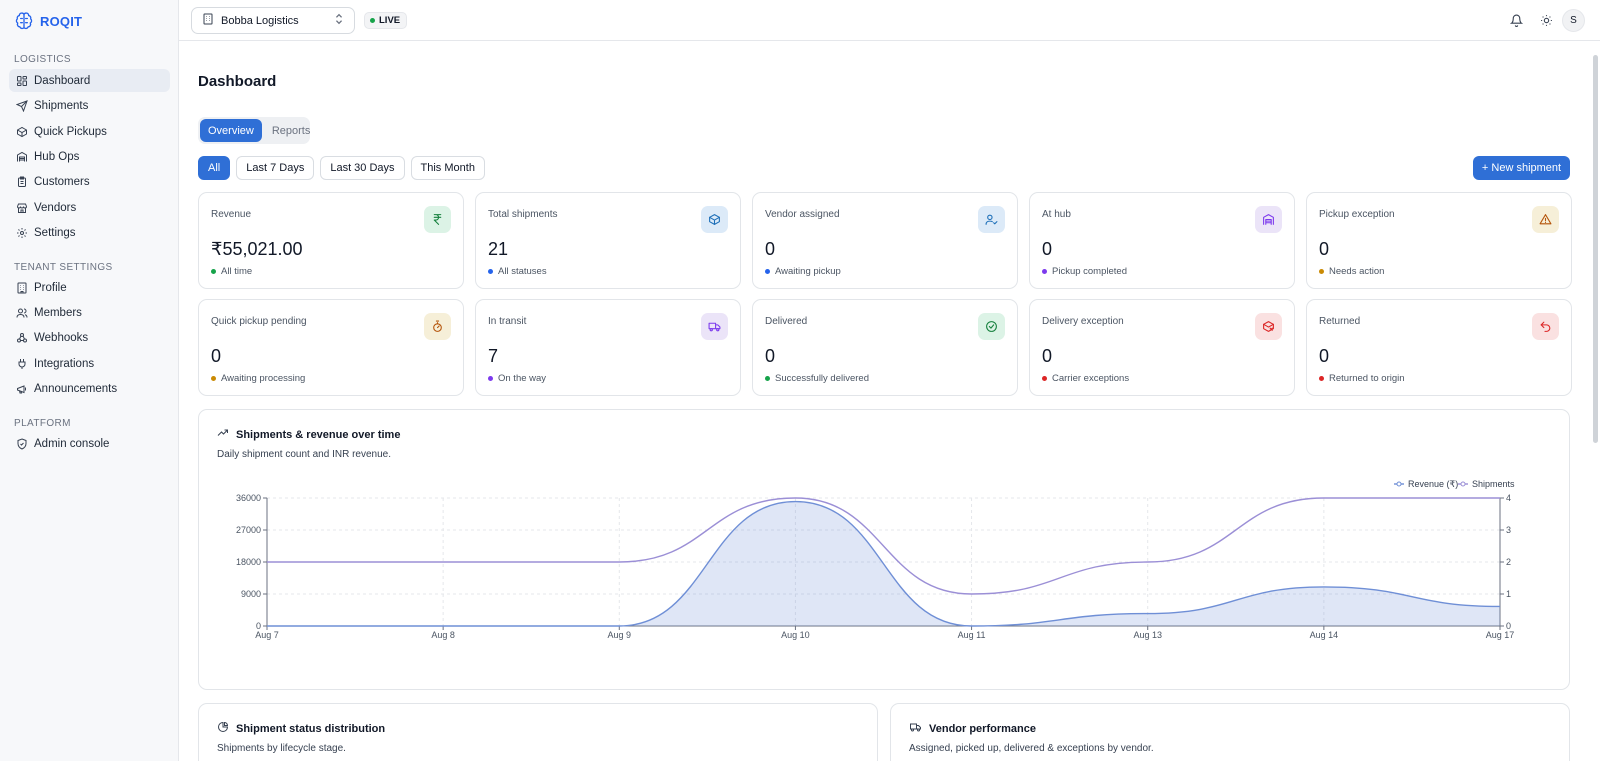 Image resolution: width=1600 pixels, height=761 pixels. What do you see at coordinates (89, 232) in the screenshot?
I see `sidebar-item-settings: Settings` at bounding box center [89, 232].